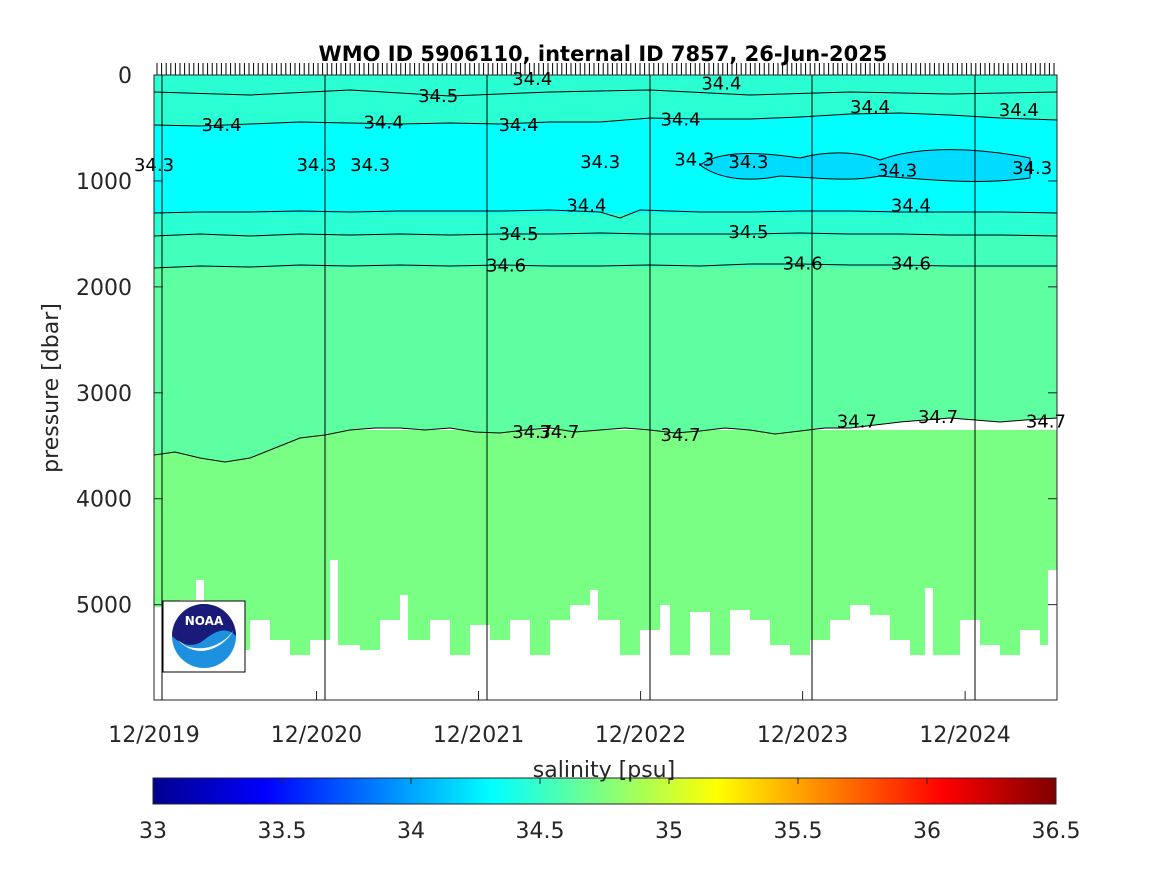 This screenshot has height=875, width=1167. Describe the element at coordinates (125, 76) in the screenshot. I see `y-tick-label: 0` at that location.